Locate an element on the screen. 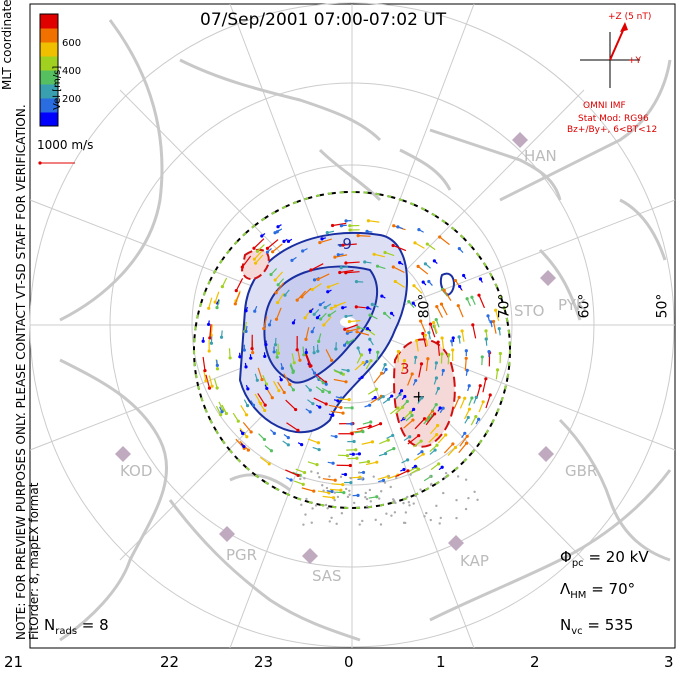  colorbar-segment is located at coordinates (49, 49).